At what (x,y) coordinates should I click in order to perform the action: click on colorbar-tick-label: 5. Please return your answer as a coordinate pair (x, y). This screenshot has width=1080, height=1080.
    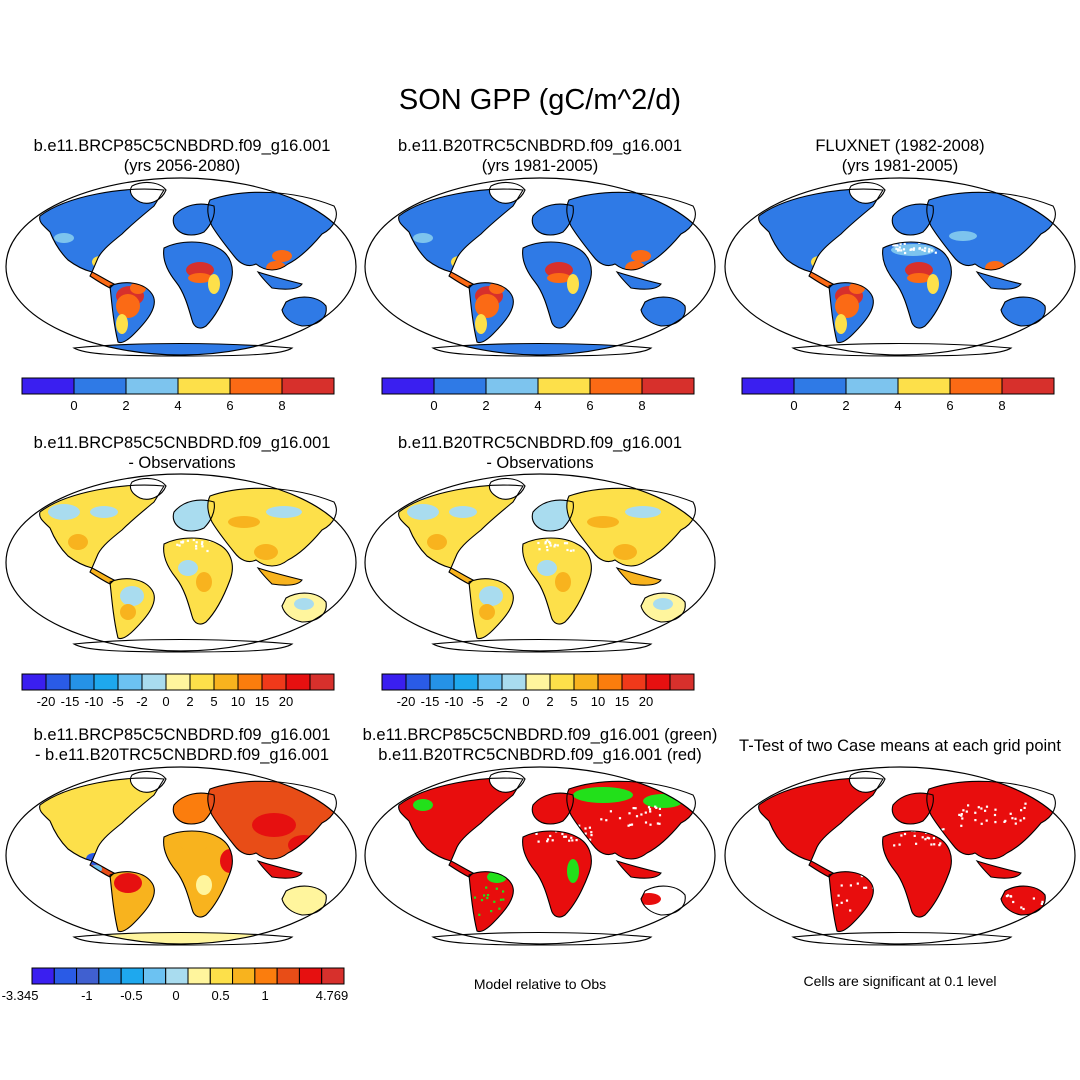
    Looking at the image, I should click on (213, 701).